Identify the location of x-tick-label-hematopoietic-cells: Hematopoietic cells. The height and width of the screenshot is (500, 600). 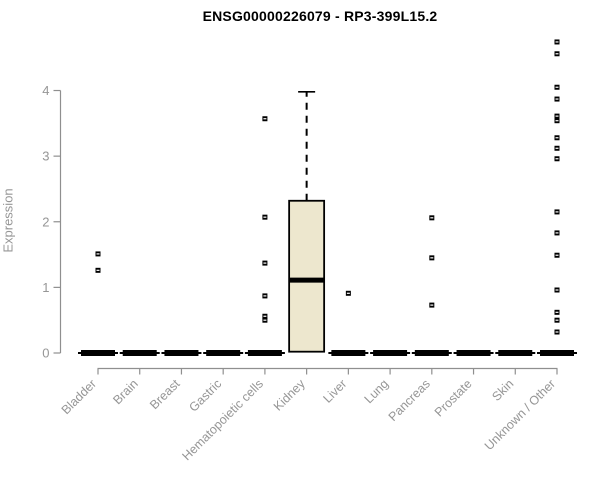
(222, 420).